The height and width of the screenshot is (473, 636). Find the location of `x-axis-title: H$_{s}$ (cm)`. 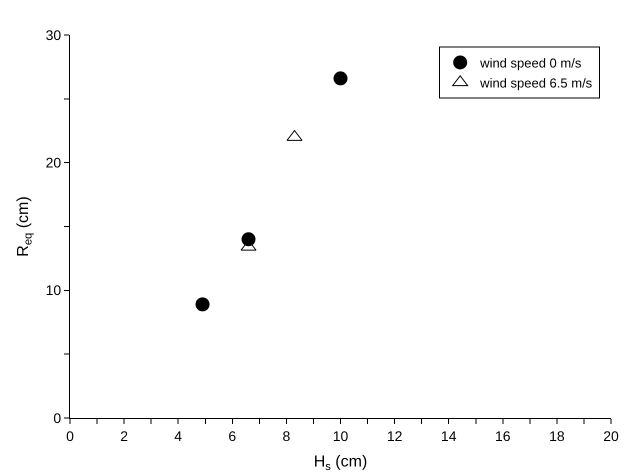

x-axis-title: H$_{s}$ (cm) is located at coordinates (341, 463).